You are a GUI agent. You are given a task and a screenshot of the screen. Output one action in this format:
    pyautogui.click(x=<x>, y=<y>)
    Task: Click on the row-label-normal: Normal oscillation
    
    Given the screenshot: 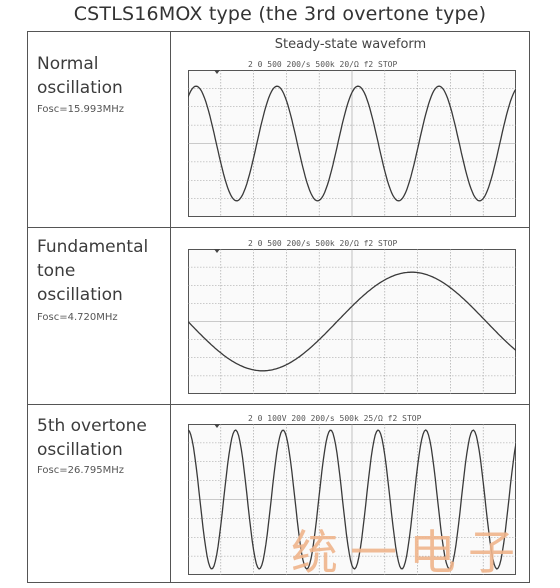 What is the action you would take?
    pyautogui.click(x=80, y=76)
    